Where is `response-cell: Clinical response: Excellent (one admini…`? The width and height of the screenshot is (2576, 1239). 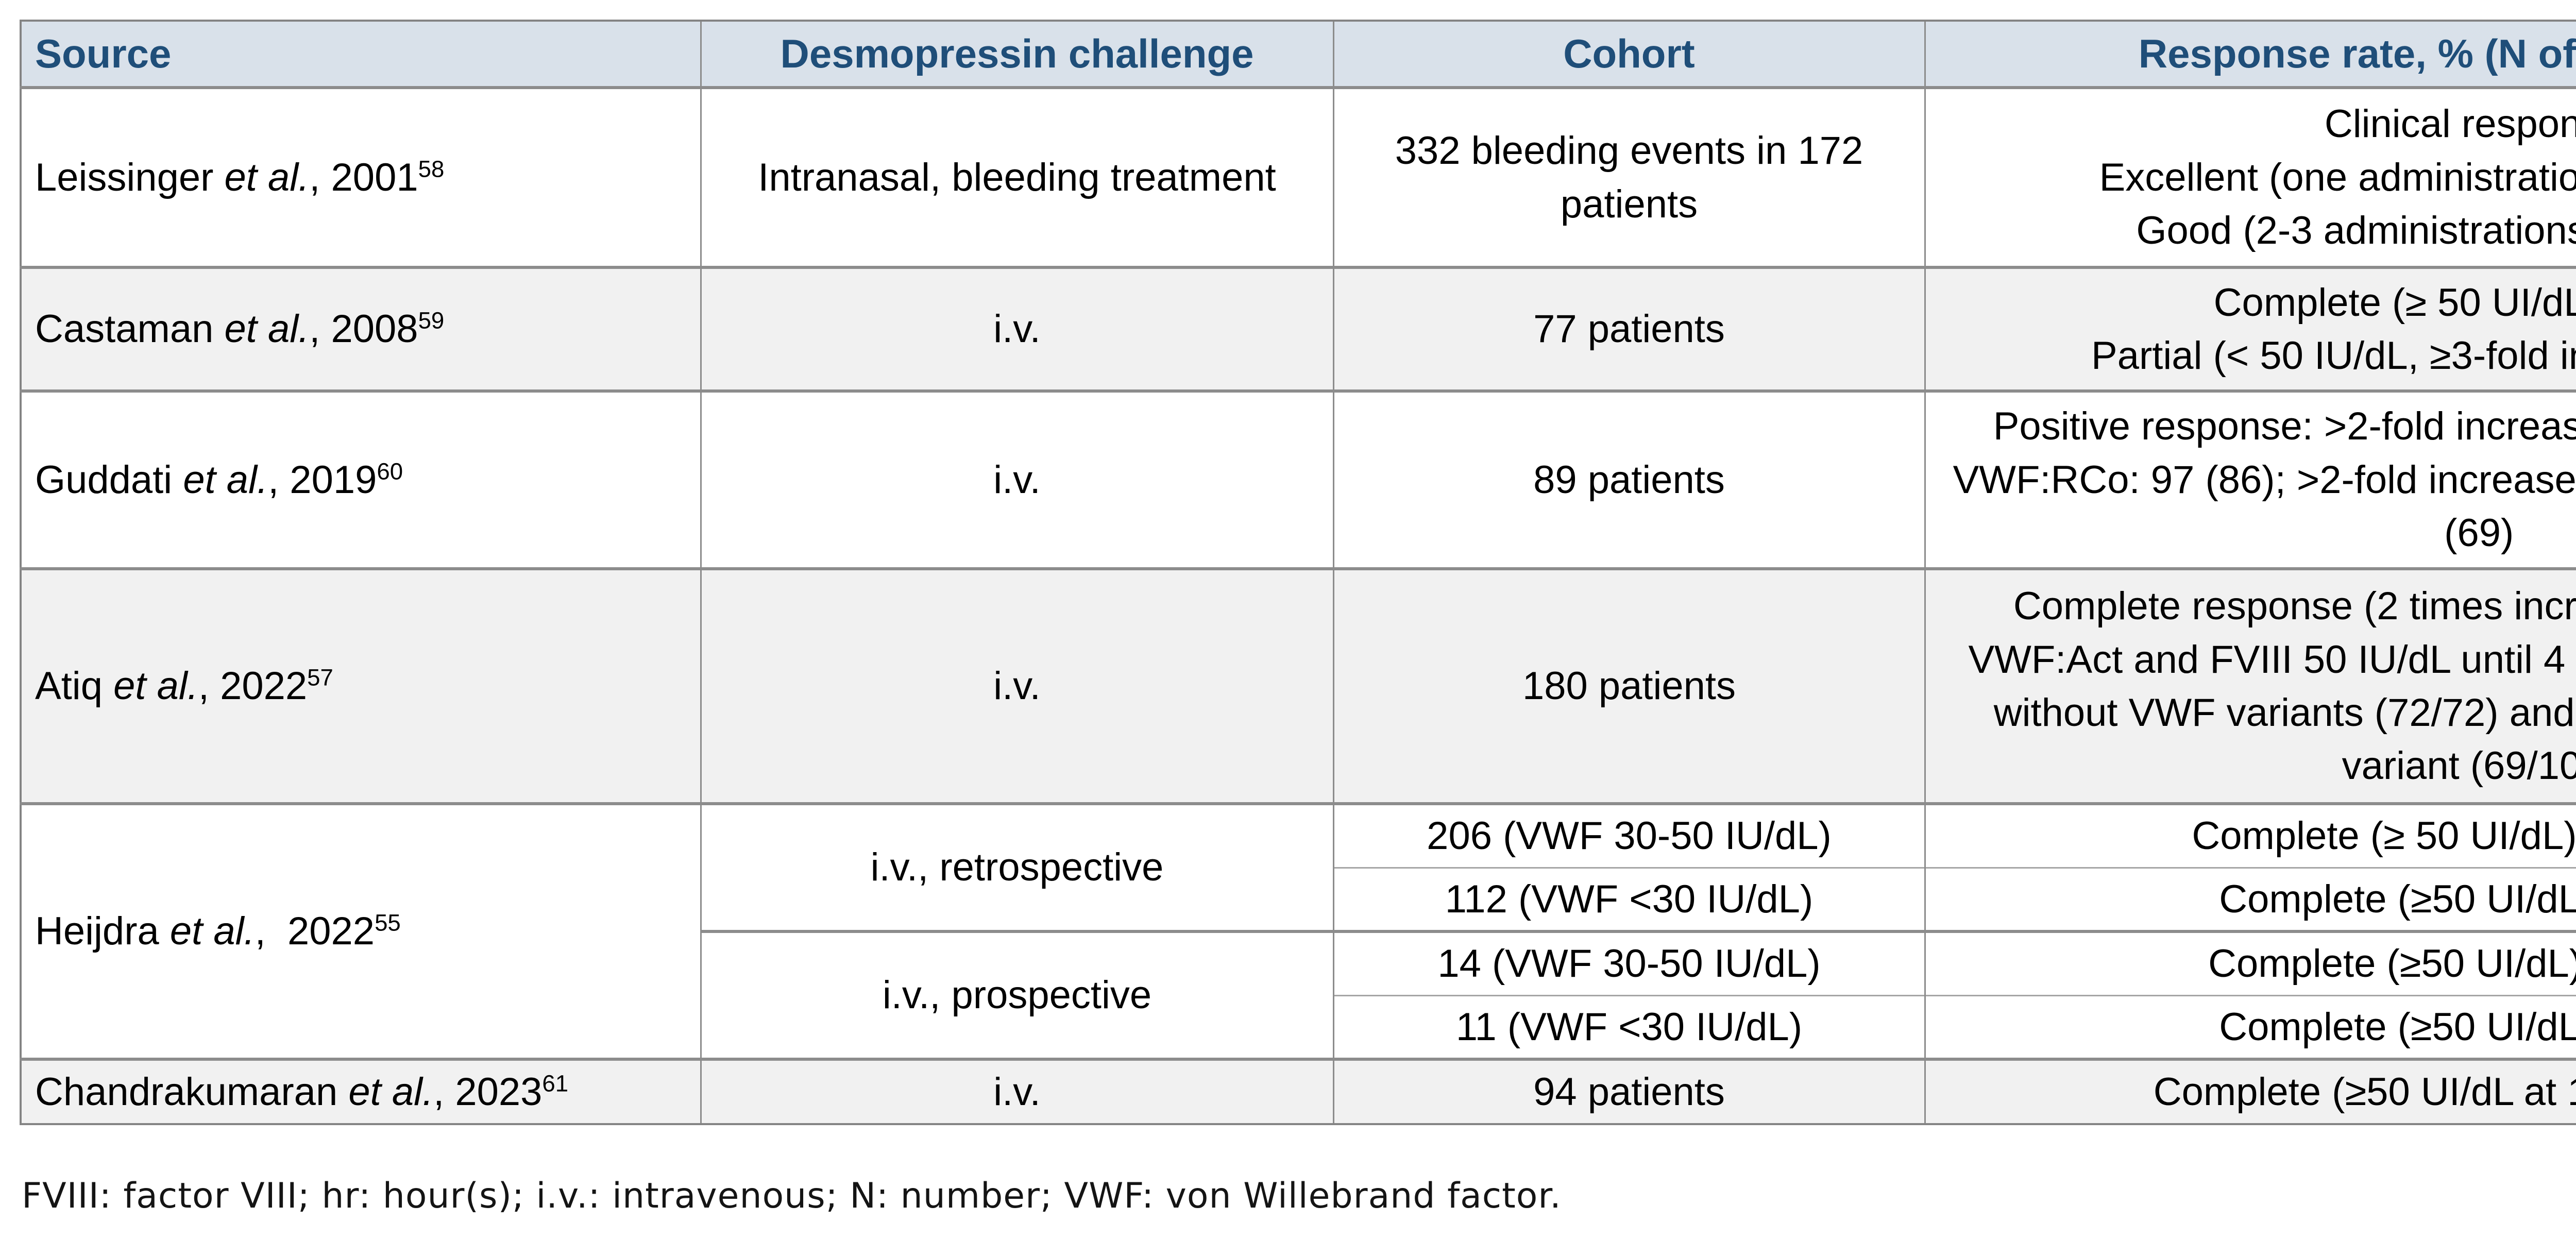 response-cell: Clinical response: Excellent (one admini… is located at coordinates (2250, 176).